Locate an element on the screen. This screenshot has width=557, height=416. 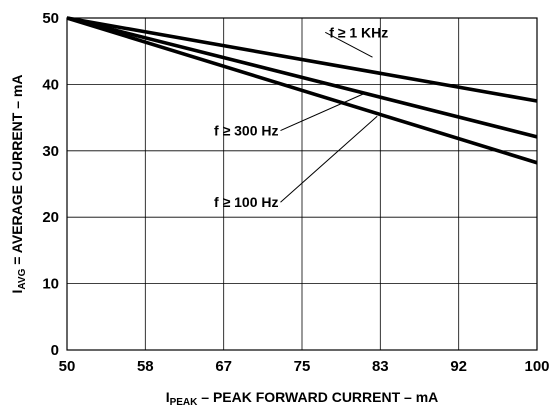
x-axis-title: IPEAK – PEAK FORWARD CURRENT – mA is located at coordinates (302, 398).